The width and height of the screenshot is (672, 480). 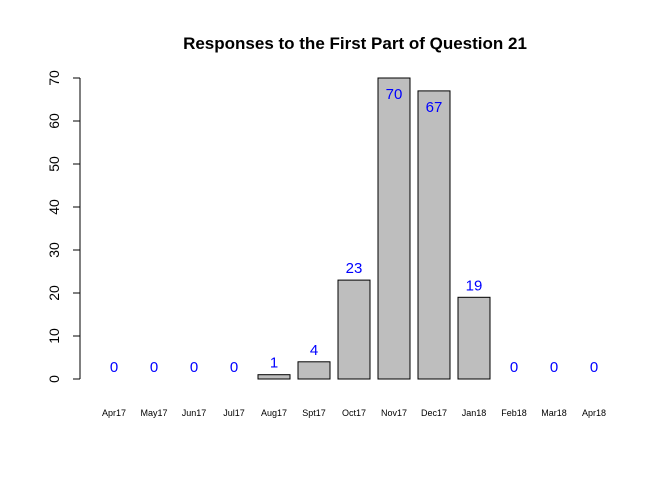 What do you see at coordinates (154, 367) in the screenshot?
I see `data-label-May17: 0` at bounding box center [154, 367].